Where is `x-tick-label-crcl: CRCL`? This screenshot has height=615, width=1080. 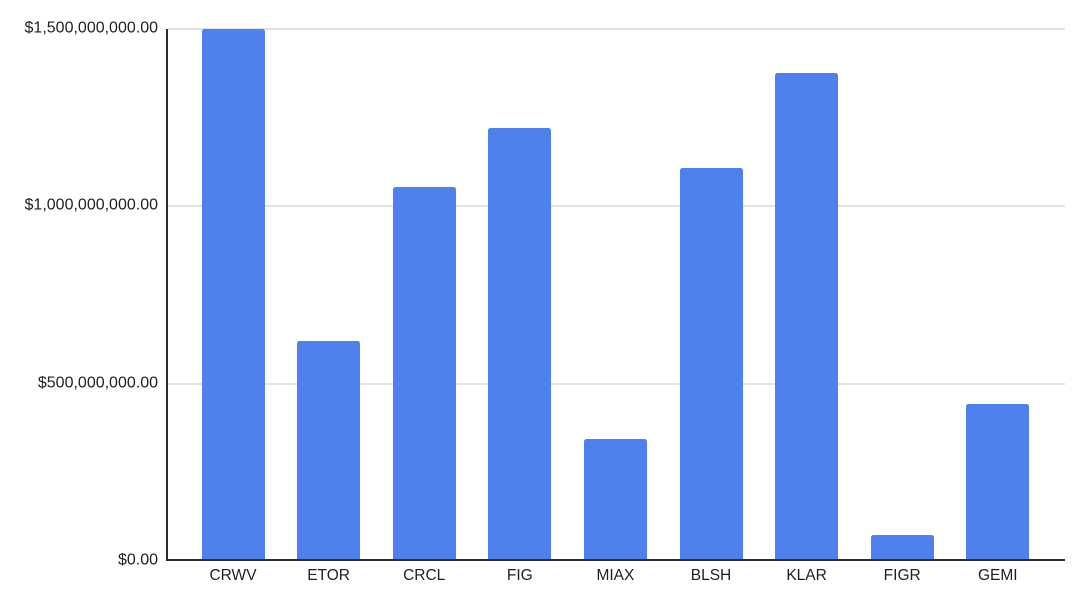
x-tick-label-crcl: CRCL is located at coordinates (424, 575).